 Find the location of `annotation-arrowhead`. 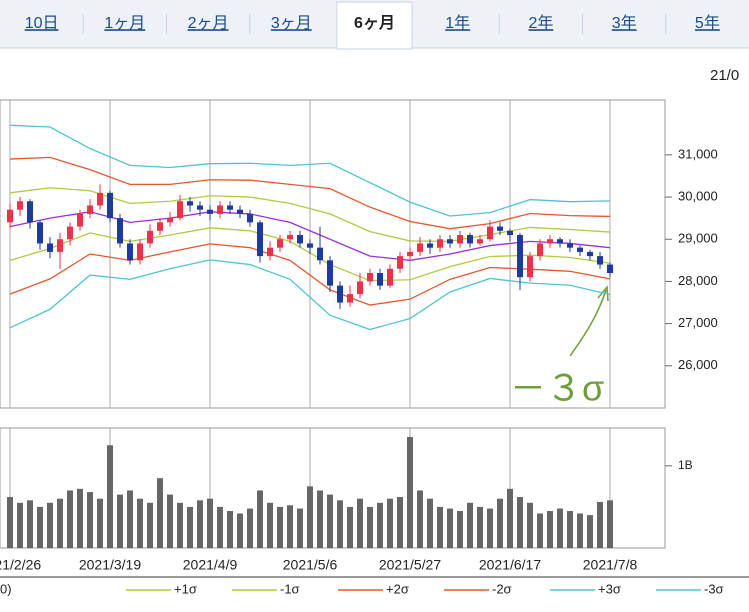

annotation-arrowhead is located at coordinates (603, 293).